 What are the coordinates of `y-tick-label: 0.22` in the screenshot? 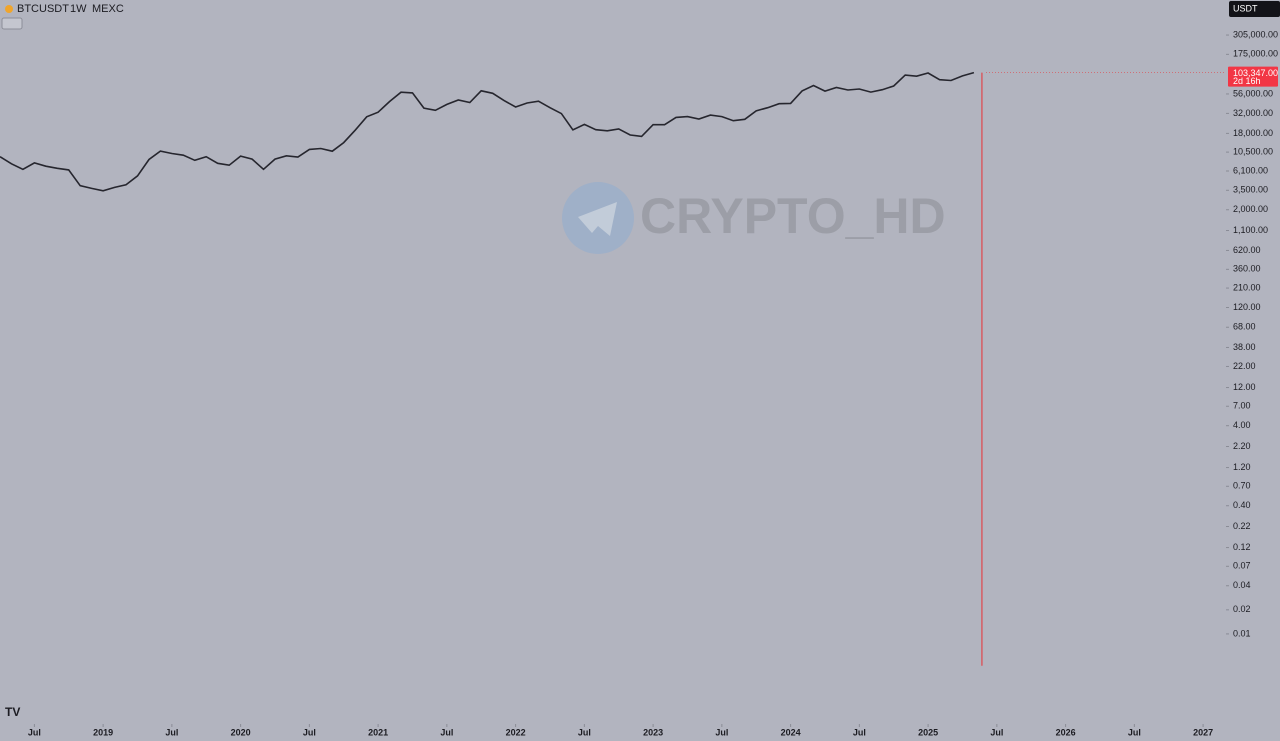 It's located at (1242, 526).